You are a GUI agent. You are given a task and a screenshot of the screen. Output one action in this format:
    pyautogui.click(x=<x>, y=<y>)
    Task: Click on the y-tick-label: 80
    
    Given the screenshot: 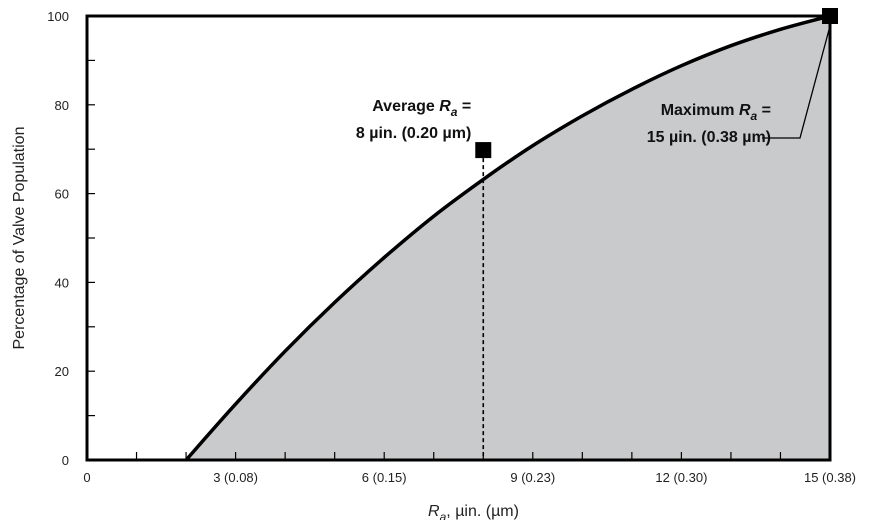 What is the action you would take?
    pyautogui.click(x=62, y=105)
    